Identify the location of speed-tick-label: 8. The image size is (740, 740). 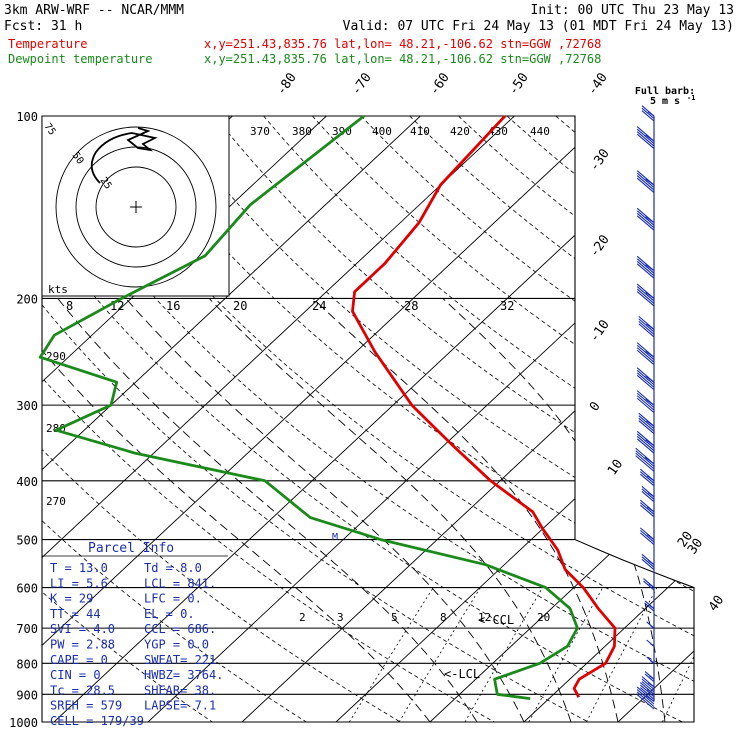
(69, 306).